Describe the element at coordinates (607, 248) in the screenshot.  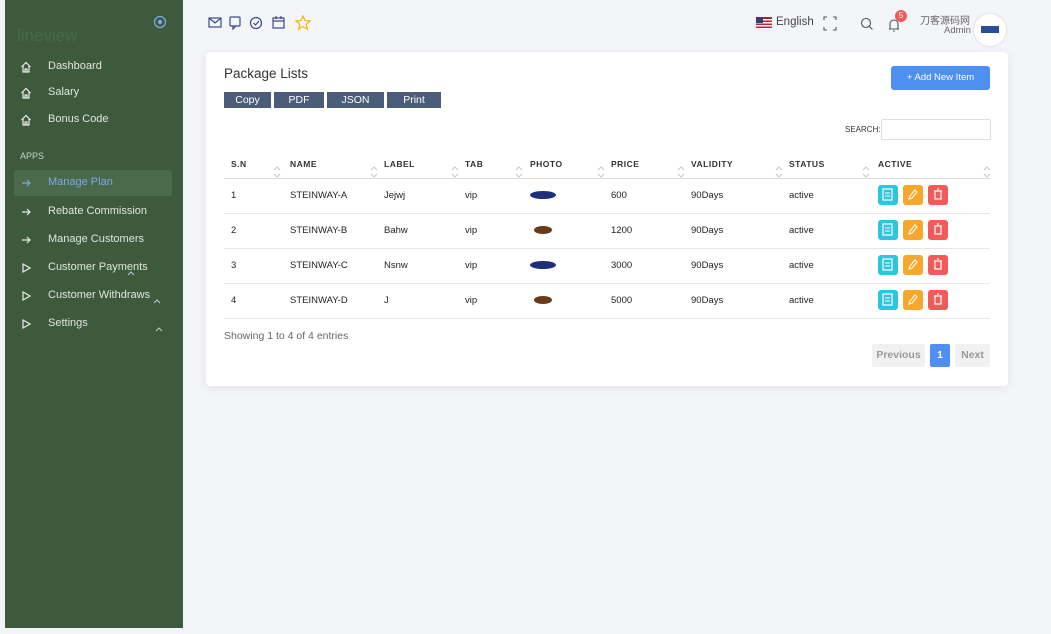
I see `row-rule` at that location.